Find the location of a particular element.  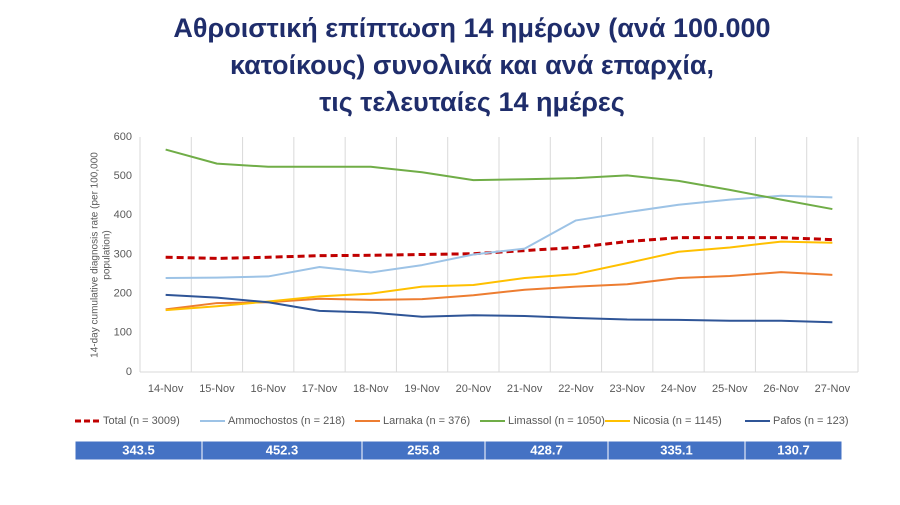

x-tick-label: 20-Nov is located at coordinates (474, 389).